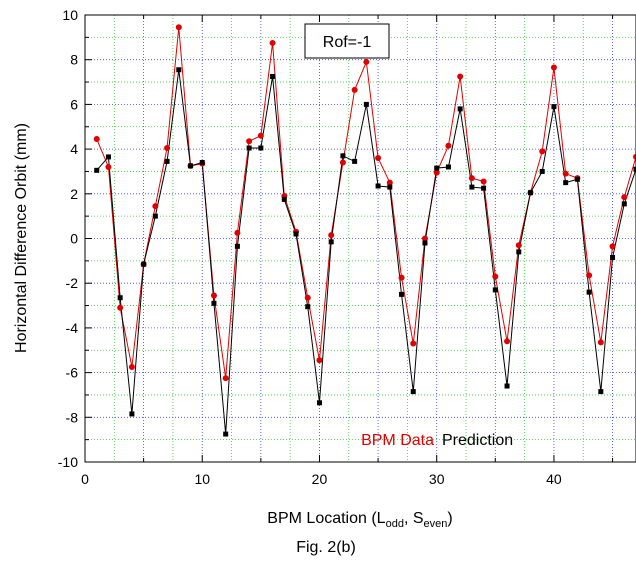  Describe the element at coordinates (436, 524) in the screenshot. I see `x-axis-label-sub-even: even` at that location.